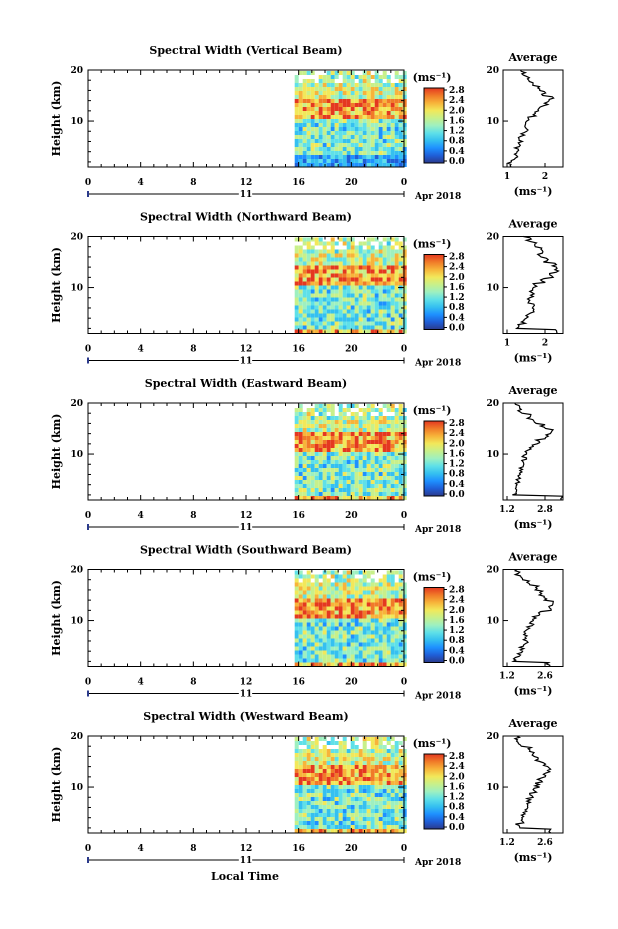  I want to click on colorbar, so click(434, 458).